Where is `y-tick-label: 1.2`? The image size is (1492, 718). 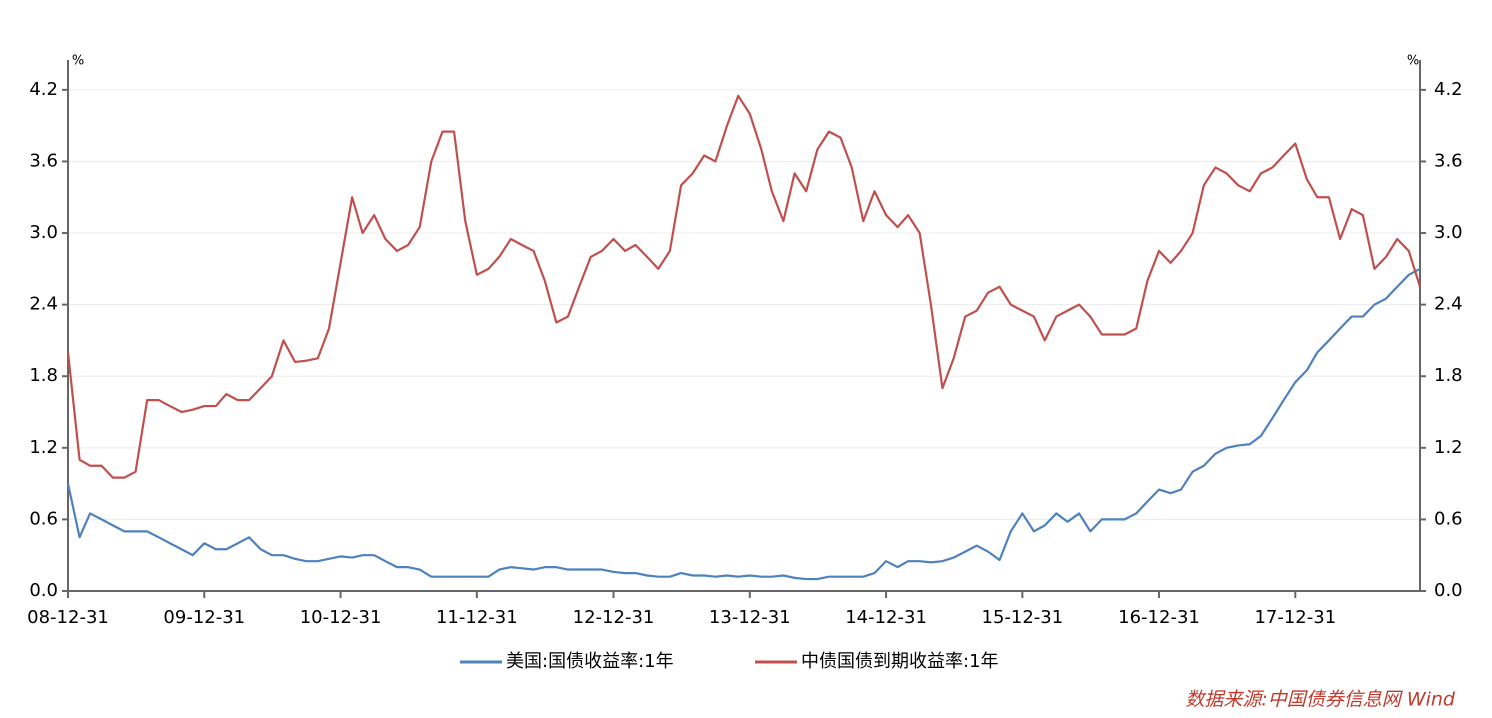
y-tick-label: 1.2 is located at coordinates (43, 447).